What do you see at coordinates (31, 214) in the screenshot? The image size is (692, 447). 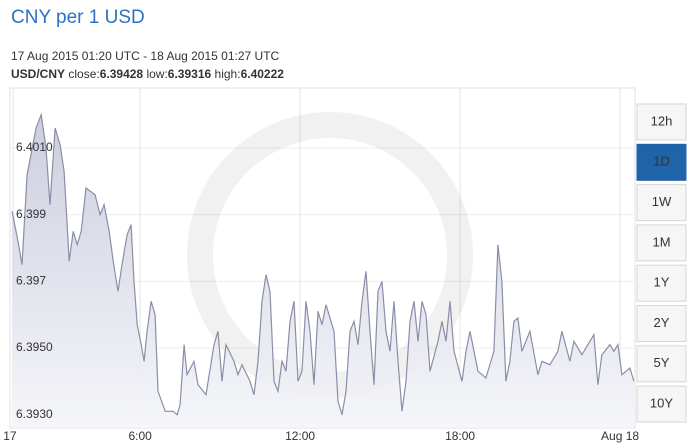 I see `y-tick-label: 6.399` at bounding box center [31, 214].